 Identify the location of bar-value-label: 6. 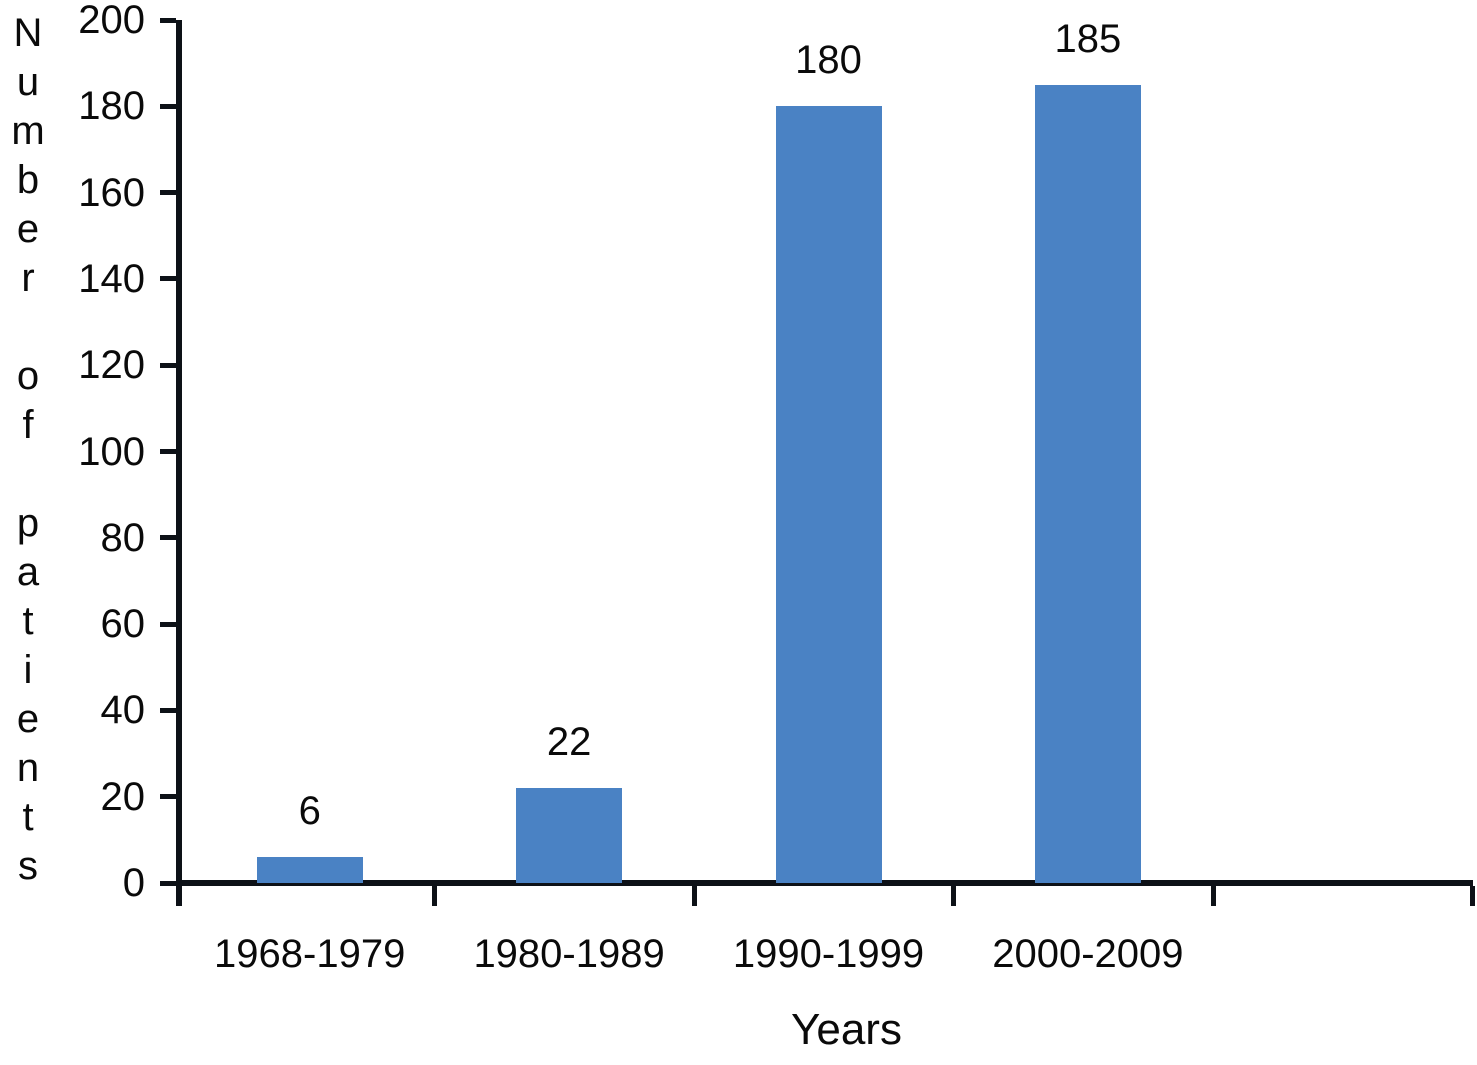
(309, 811).